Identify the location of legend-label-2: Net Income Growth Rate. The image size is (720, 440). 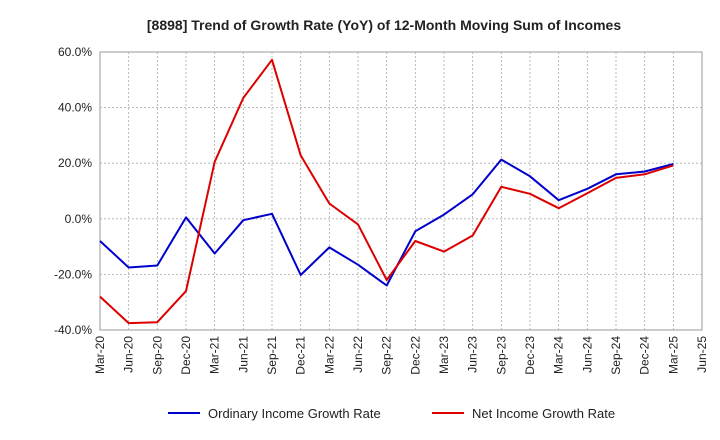
(543, 413).